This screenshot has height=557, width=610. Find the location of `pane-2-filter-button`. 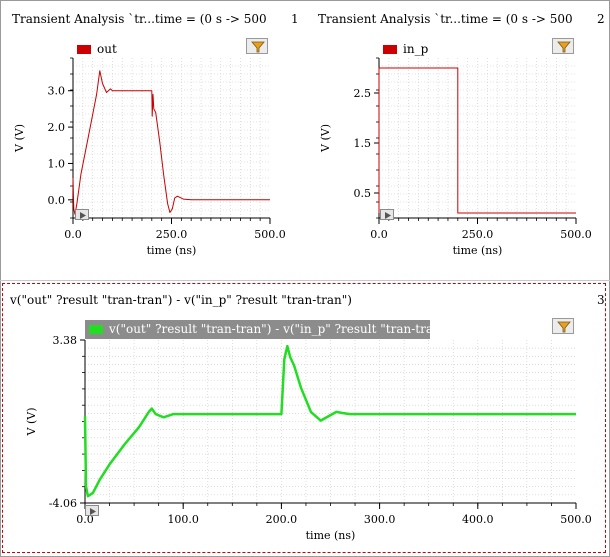

pane-2-filter-button is located at coordinates (563, 46).